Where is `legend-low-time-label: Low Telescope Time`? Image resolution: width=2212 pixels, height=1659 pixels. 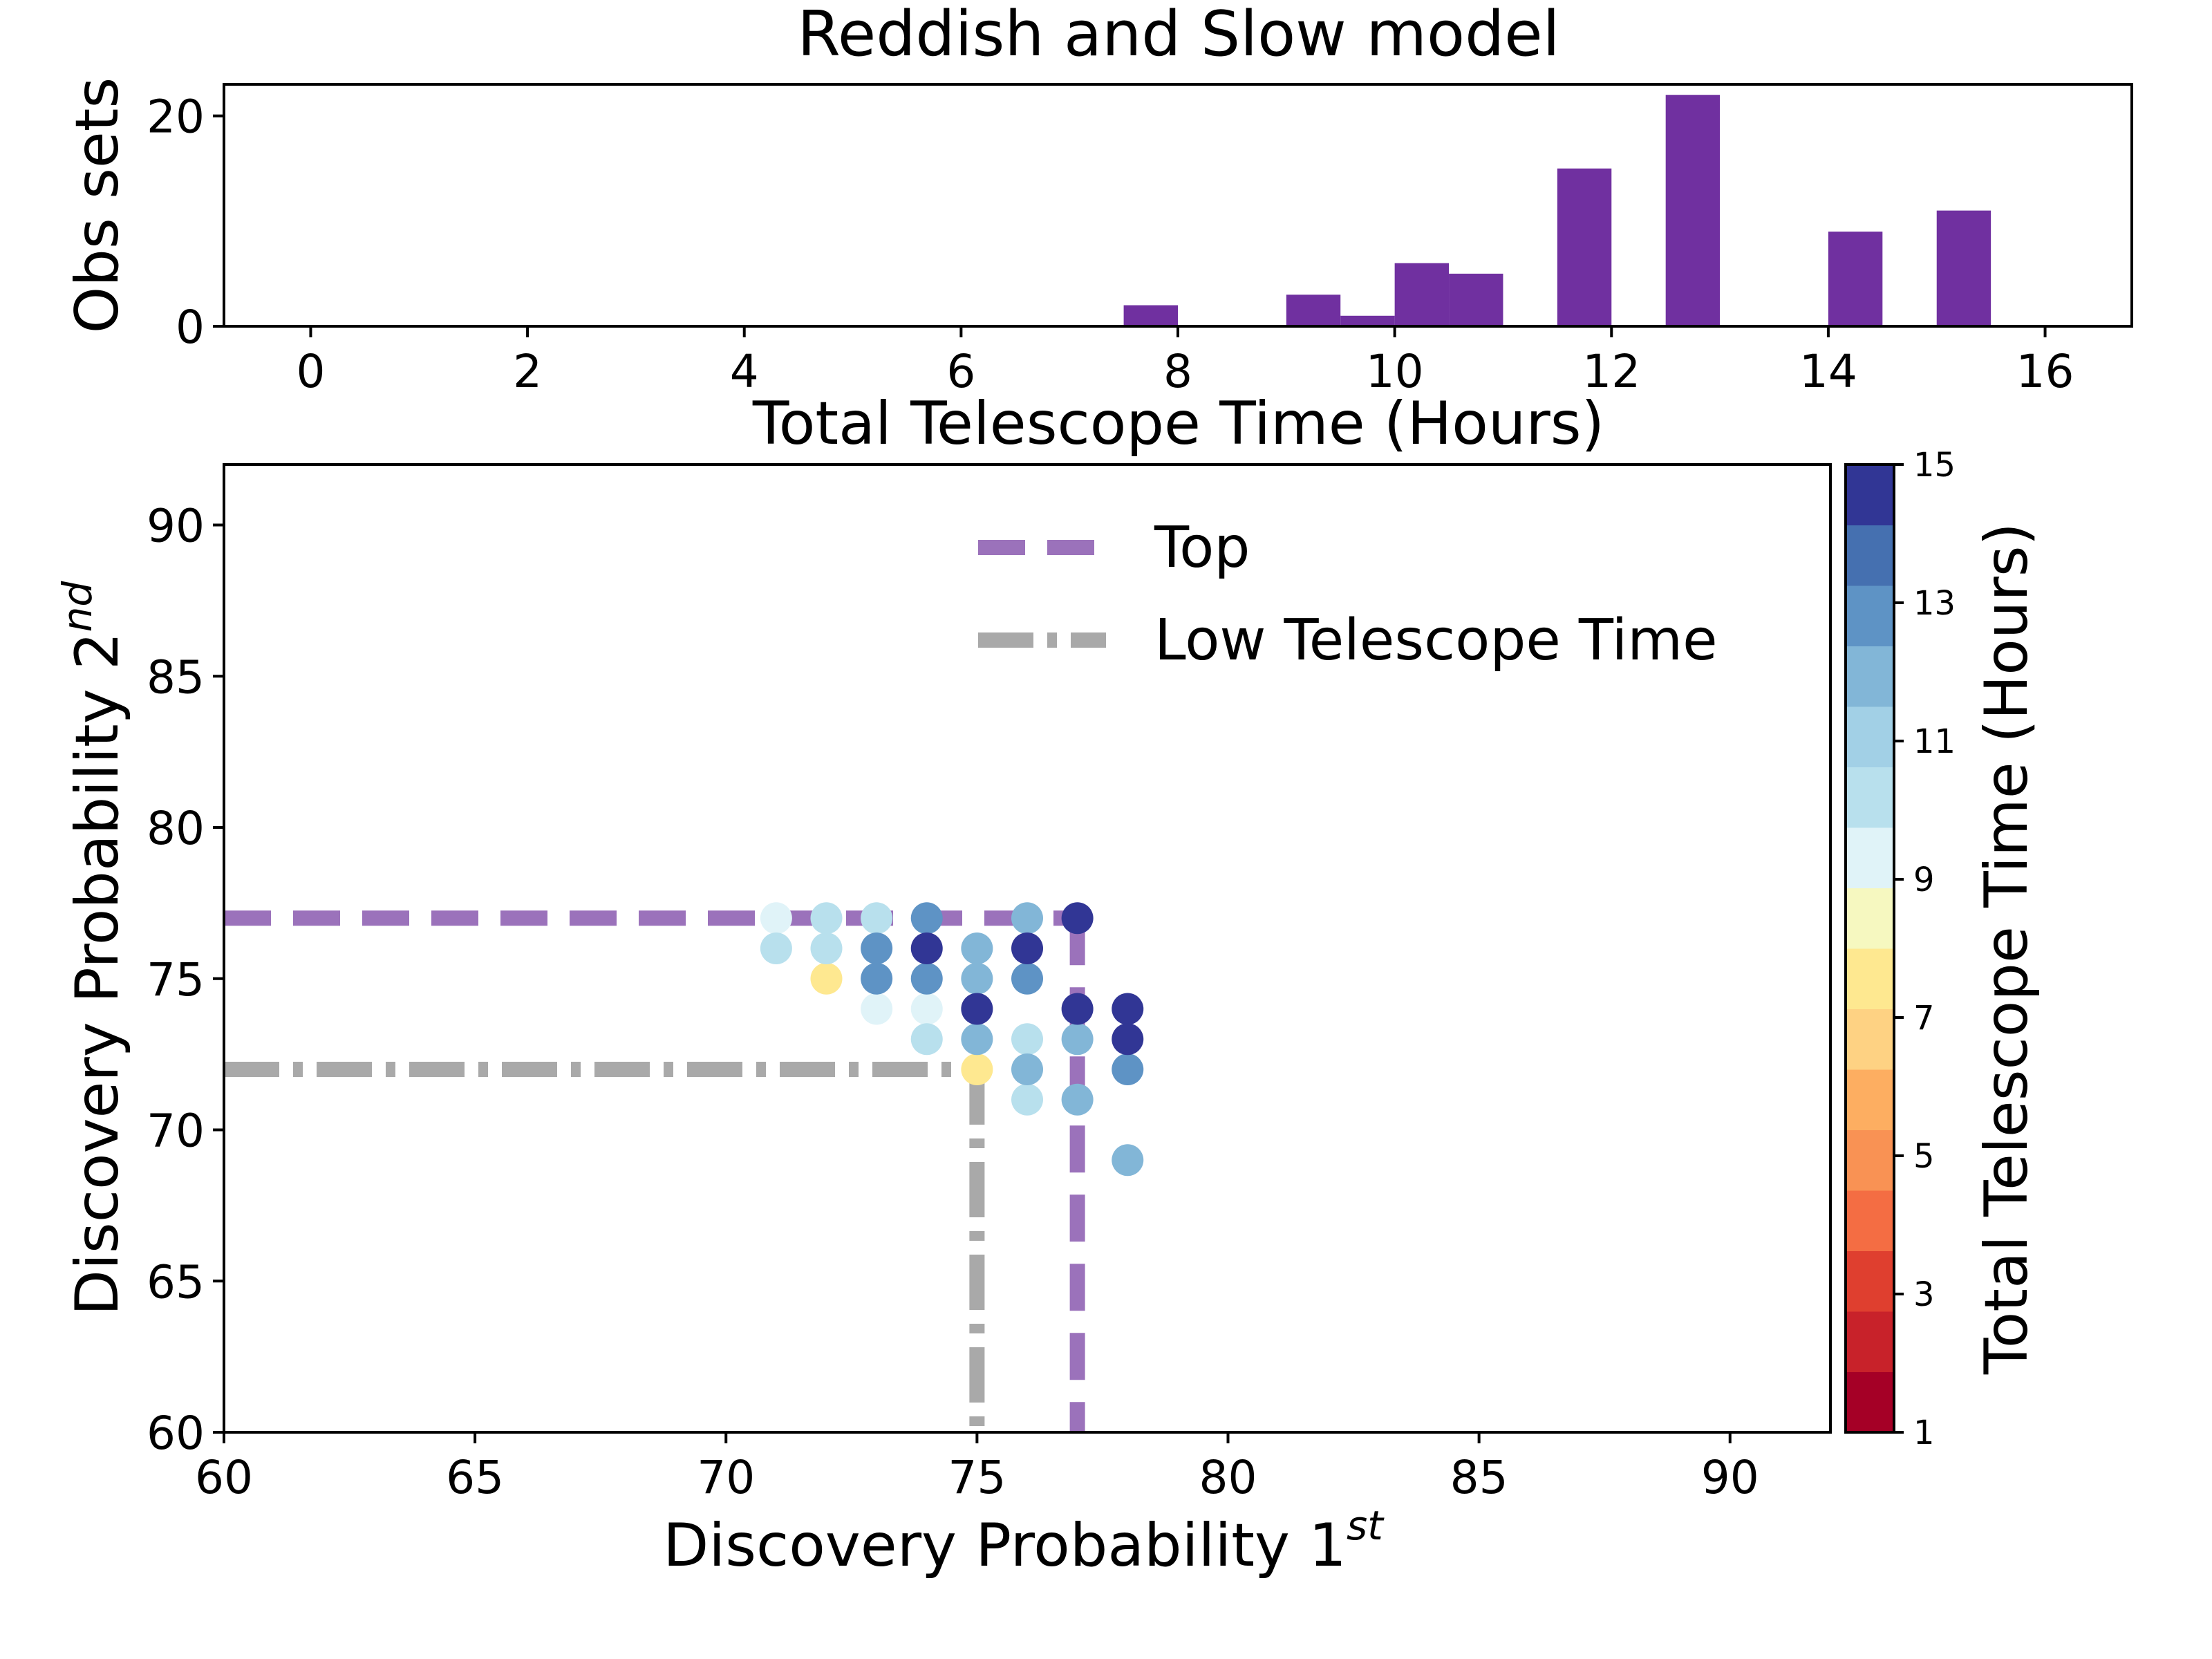 legend-low-time-label: Low Telescope Time is located at coordinates (1436, 640).